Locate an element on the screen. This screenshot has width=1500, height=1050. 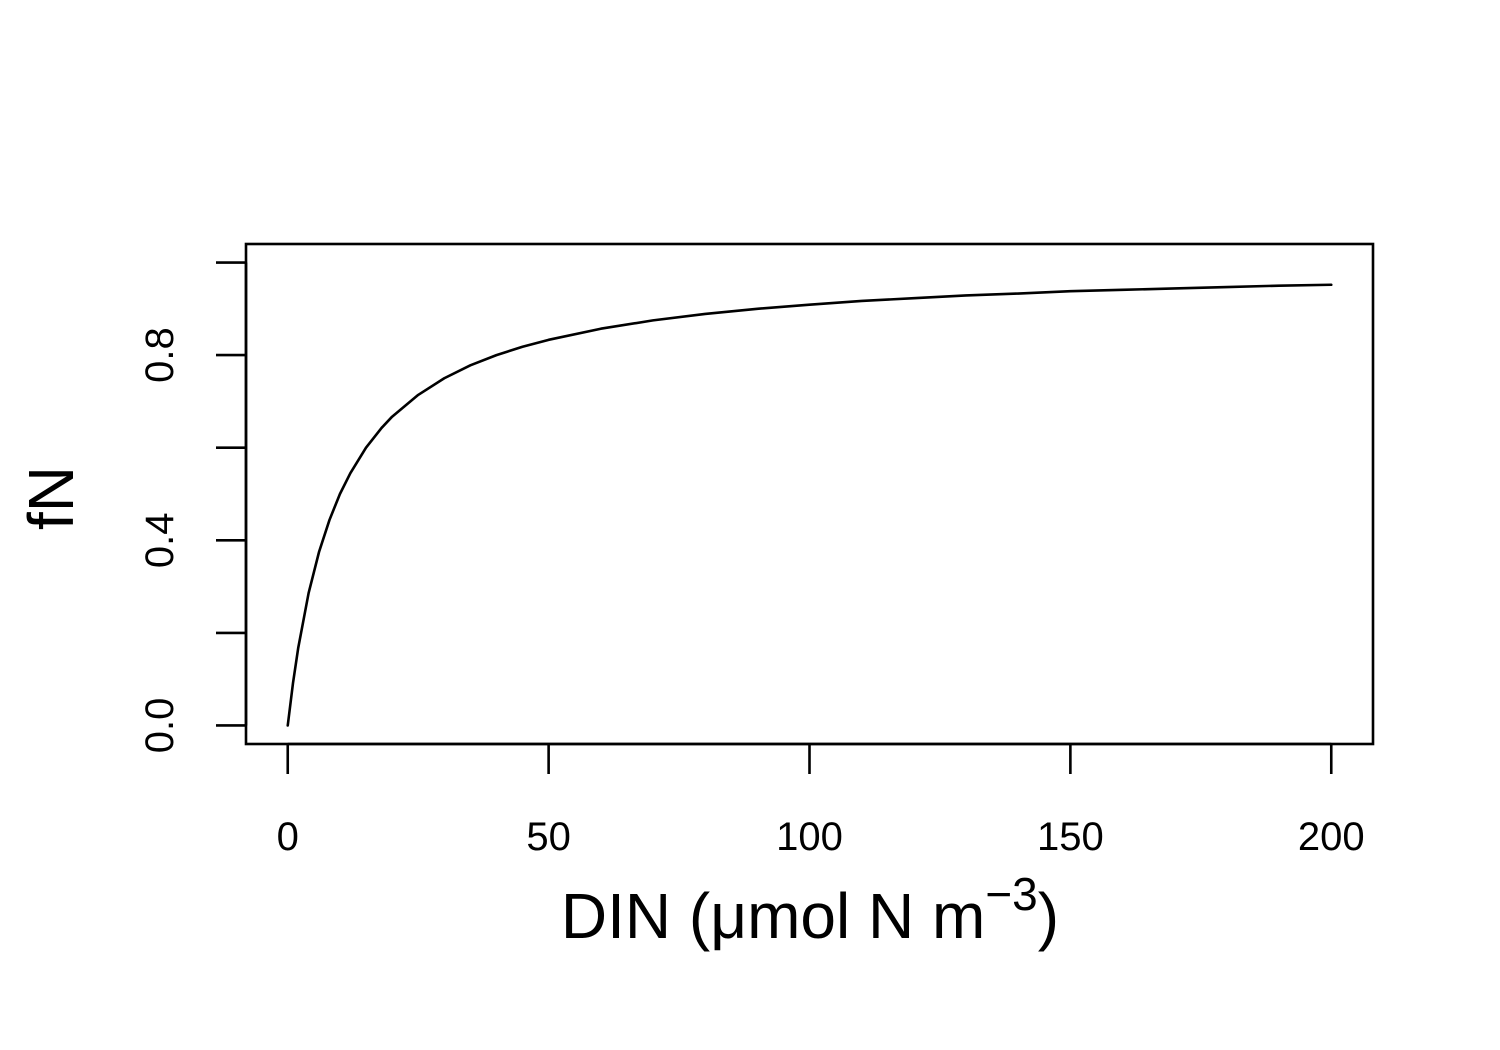
x-tick-label: 200 is located at coordinates (1331, 837).